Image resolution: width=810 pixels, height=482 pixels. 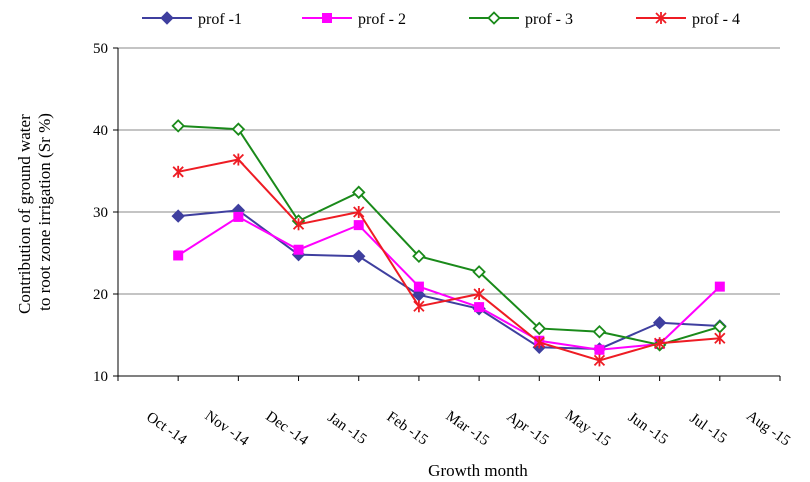 I want to click on y-tick-label: 40, so click(x=100, y=131).